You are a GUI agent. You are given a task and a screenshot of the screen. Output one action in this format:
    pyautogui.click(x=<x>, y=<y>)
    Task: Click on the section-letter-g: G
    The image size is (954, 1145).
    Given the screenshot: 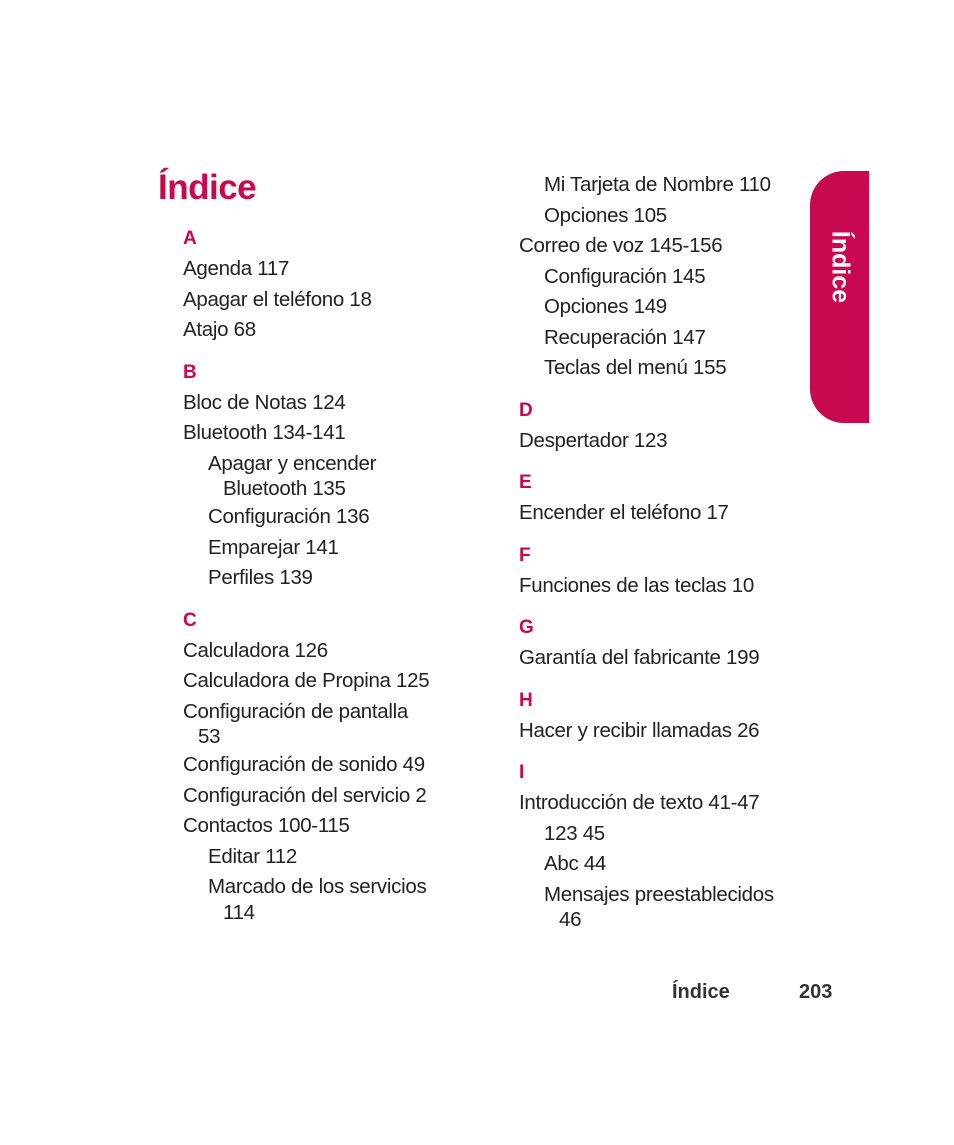 What is the action you would take?
    pyautogui.click(x=526, y=627)
    